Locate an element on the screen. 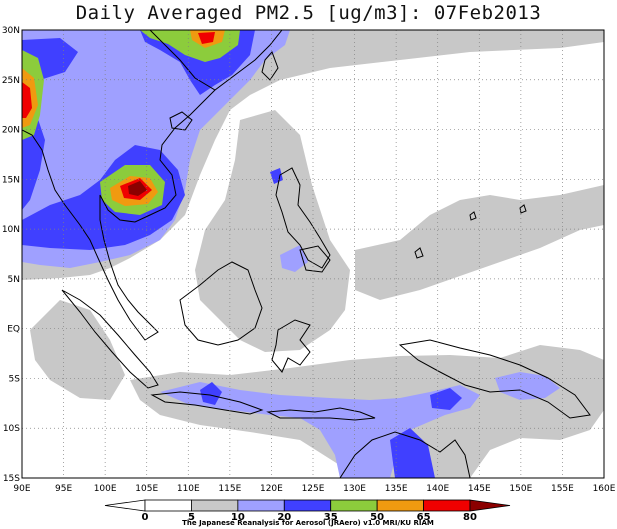 The width and height of the screenshot is (617, 529). coast-borneo is located at coordinates (221, 303).